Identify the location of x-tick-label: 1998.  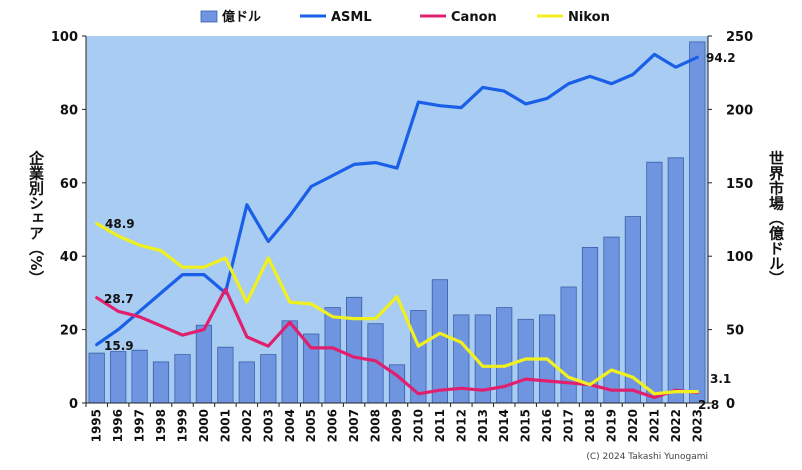
(161, 425).